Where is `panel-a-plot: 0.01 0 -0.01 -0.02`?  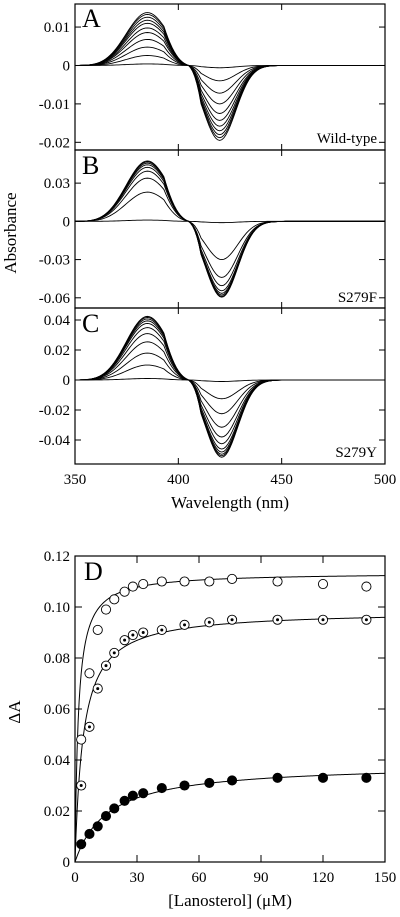 panel-a-plot: 0.01 0 -0.01 -0.02 is located at coordinates (212, 77).